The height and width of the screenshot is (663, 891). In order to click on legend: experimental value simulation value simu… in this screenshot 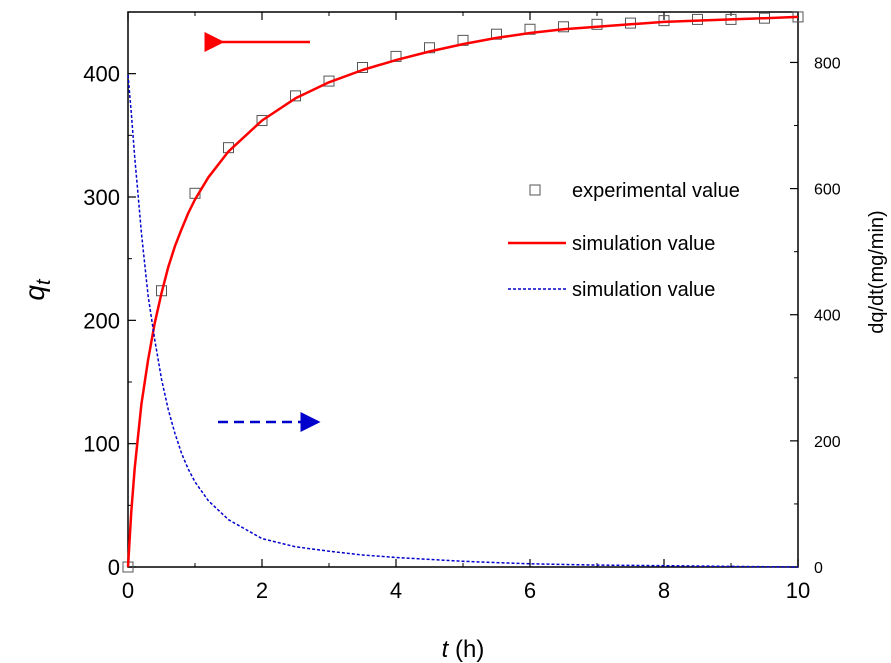, I will do `click(624, 240)`.